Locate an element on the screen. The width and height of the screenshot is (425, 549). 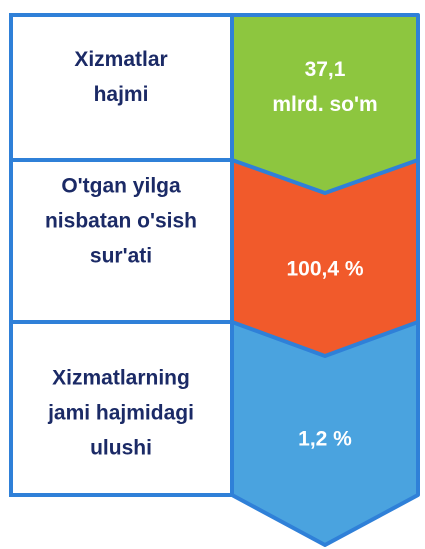
row-label: O'tgan yilga is located at coordinates (121, 186).